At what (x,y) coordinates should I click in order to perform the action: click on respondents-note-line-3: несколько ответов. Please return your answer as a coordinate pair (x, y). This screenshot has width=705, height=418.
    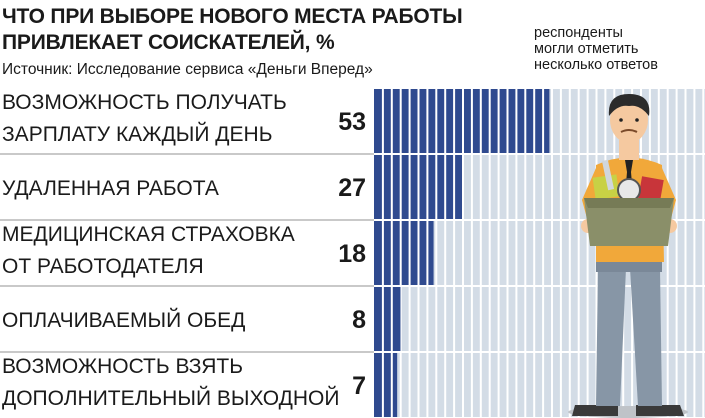
    Looking at the image, I should click on (596, 65).